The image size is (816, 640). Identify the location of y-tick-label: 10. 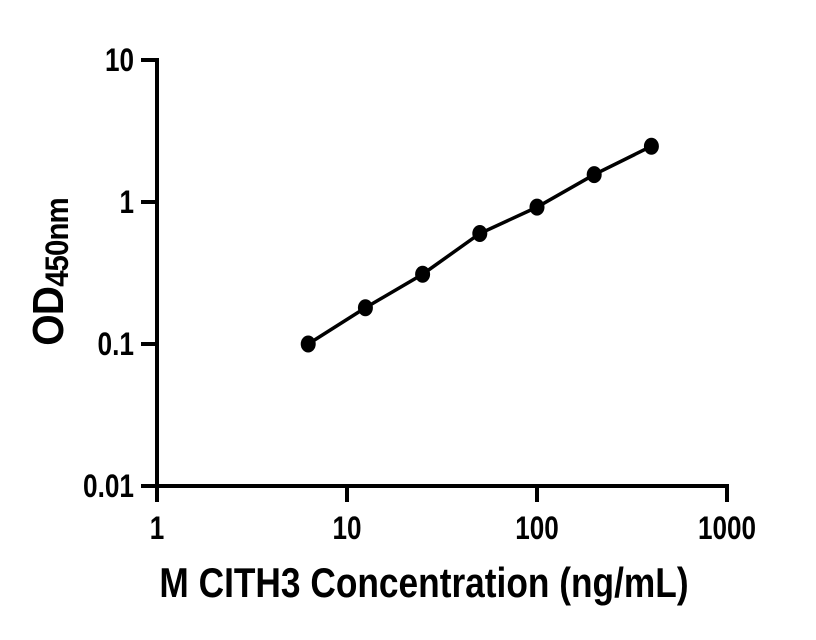
(119, 60).